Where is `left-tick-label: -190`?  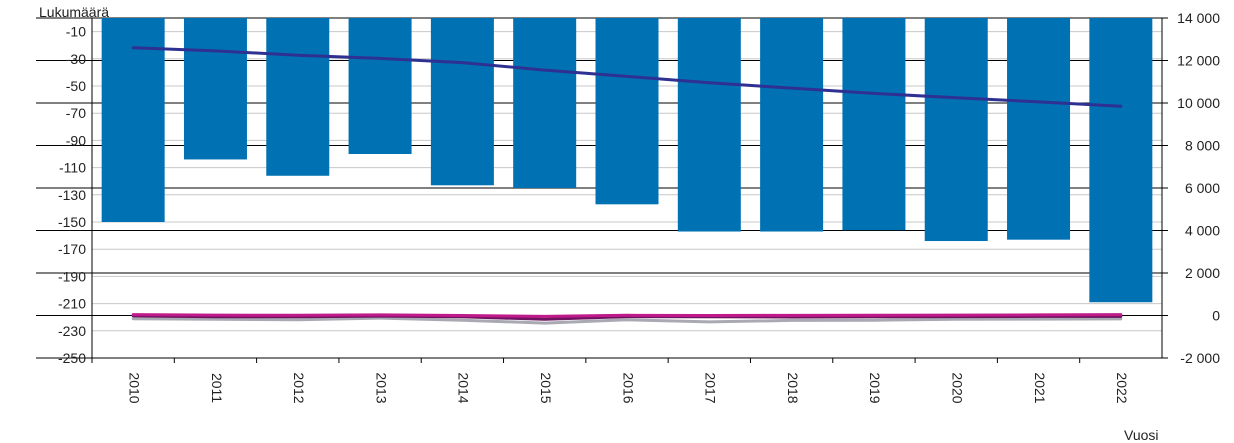 left-tick-label: -190 is located at coordinates (72, 276).